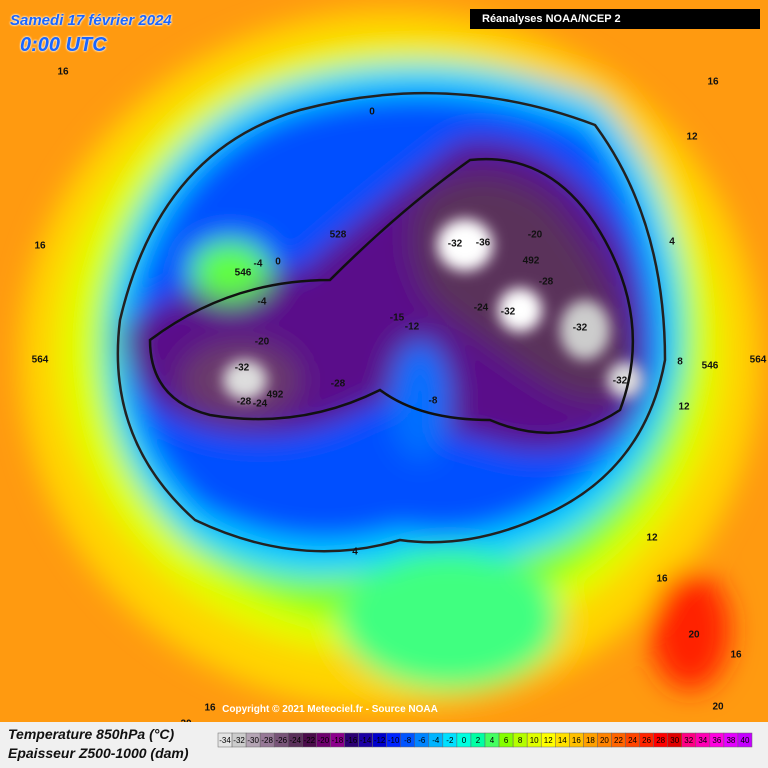  I want to click on legend-title: Temperature 850hPa (°C), so click(91, 734).